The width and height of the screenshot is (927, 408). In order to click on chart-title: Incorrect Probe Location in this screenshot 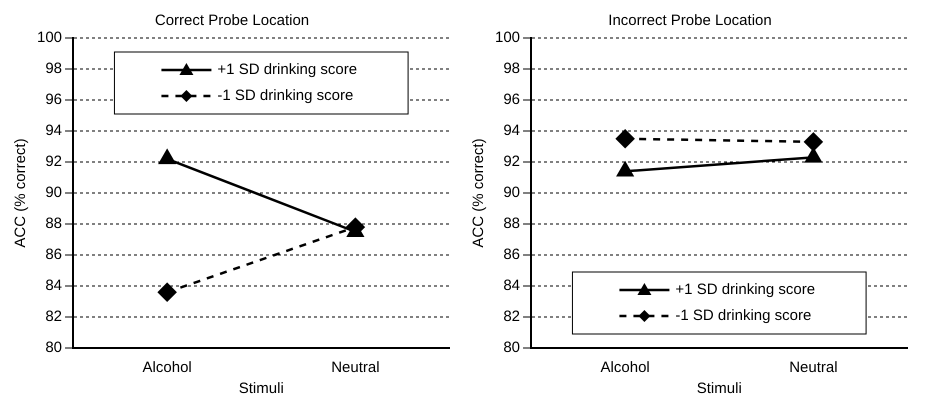, I will do `click(690, 21)`.